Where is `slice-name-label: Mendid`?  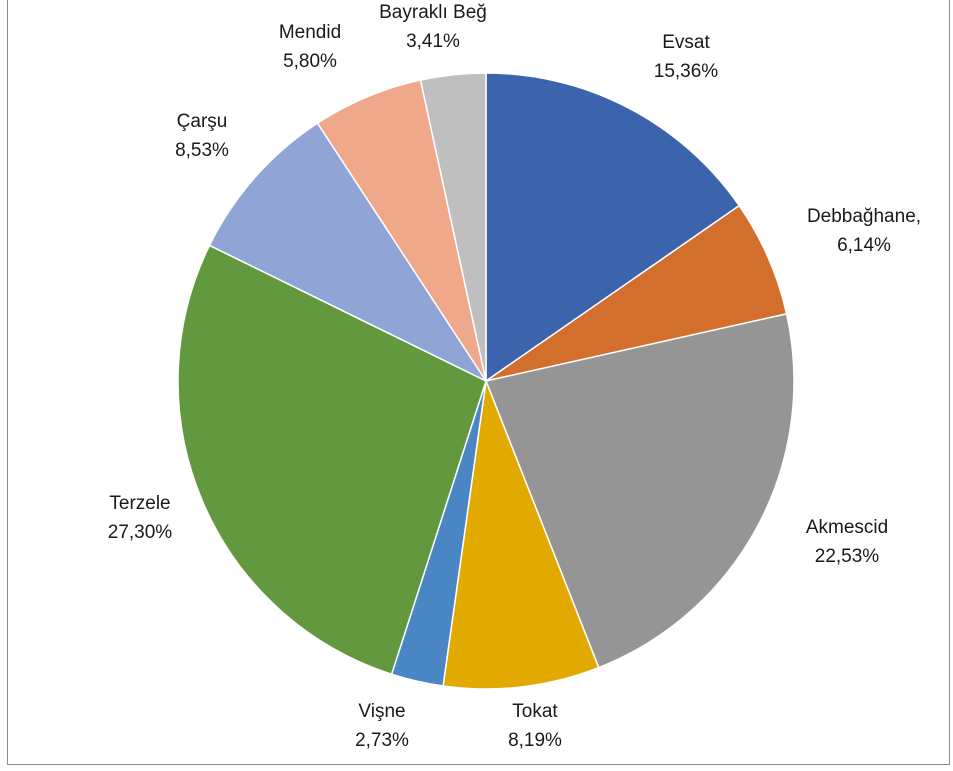
slice-name-label: Mendid is located at coordinates (310, 32).